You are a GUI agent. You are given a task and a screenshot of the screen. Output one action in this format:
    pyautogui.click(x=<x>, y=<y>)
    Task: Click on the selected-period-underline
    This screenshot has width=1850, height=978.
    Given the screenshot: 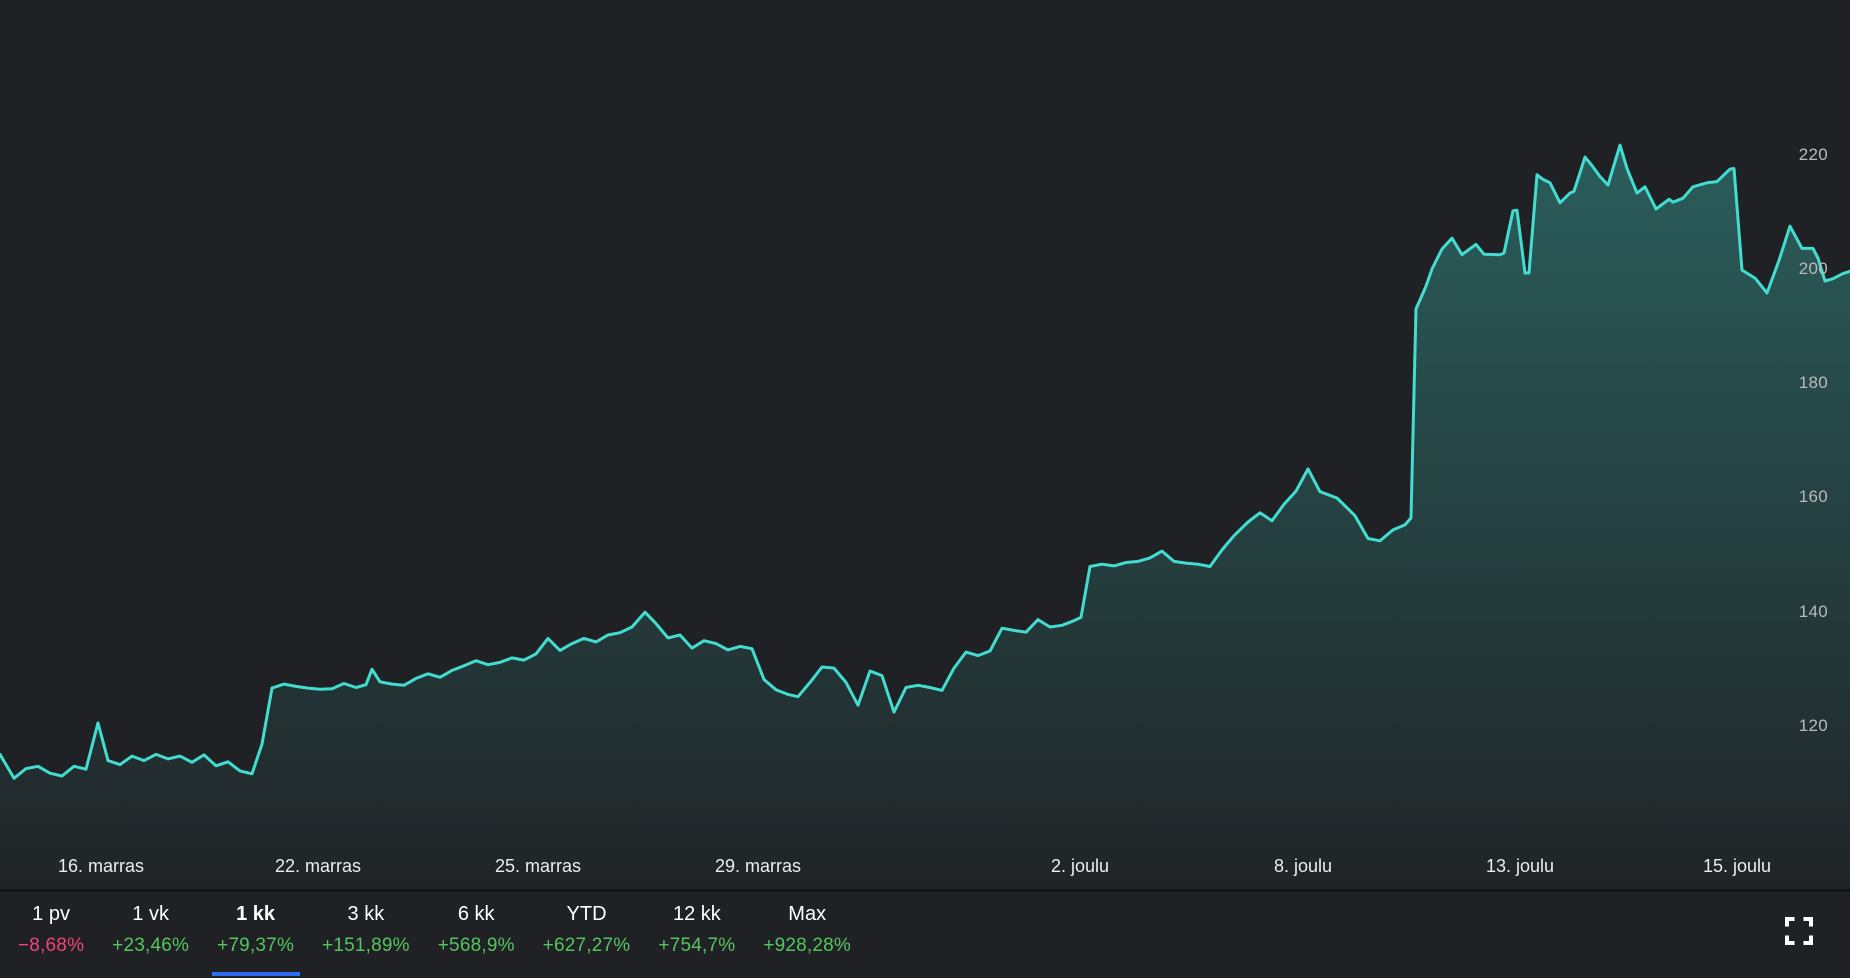 What is the action you would take?
    pyautogui.click(x=255, y=974)
    